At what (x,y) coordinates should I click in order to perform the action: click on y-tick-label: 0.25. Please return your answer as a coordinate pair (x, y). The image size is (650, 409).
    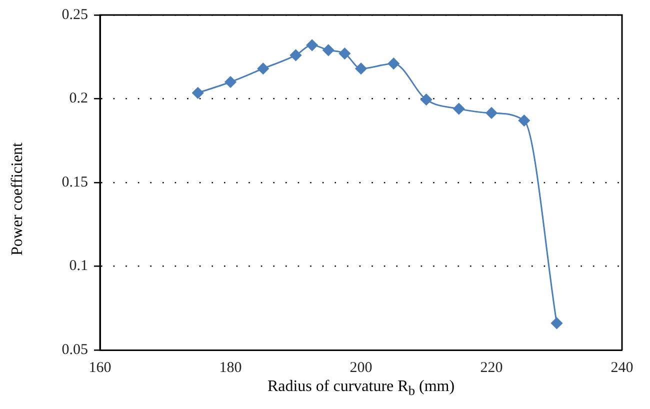
    Looking at the image, I should click on (75, 14).